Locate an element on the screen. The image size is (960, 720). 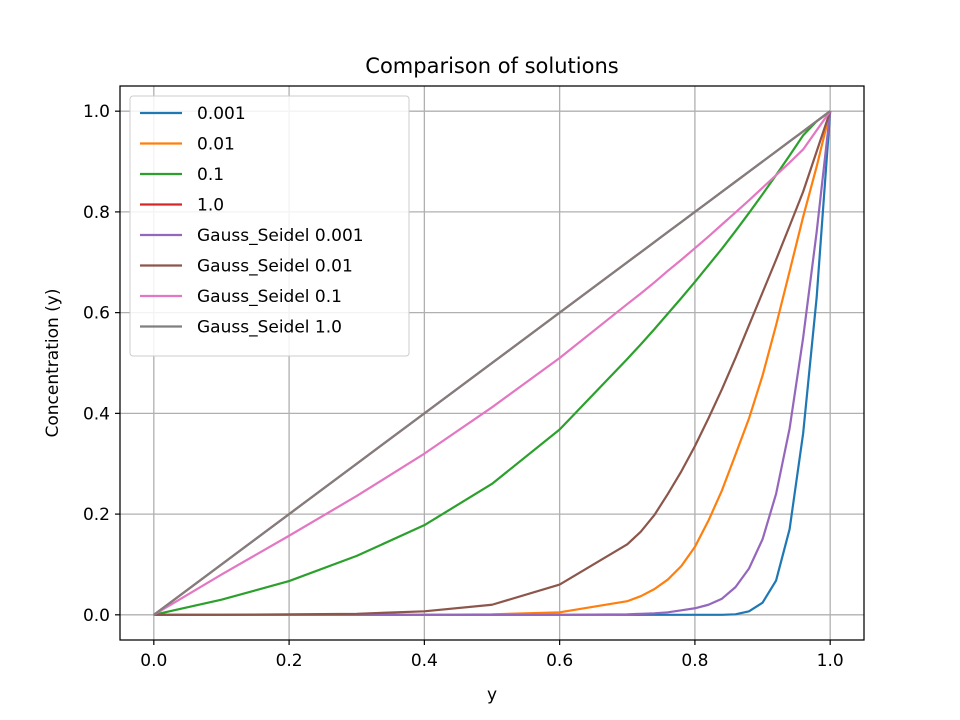
chart-title: Comparison of solutions is located at coordinates (491, 66).